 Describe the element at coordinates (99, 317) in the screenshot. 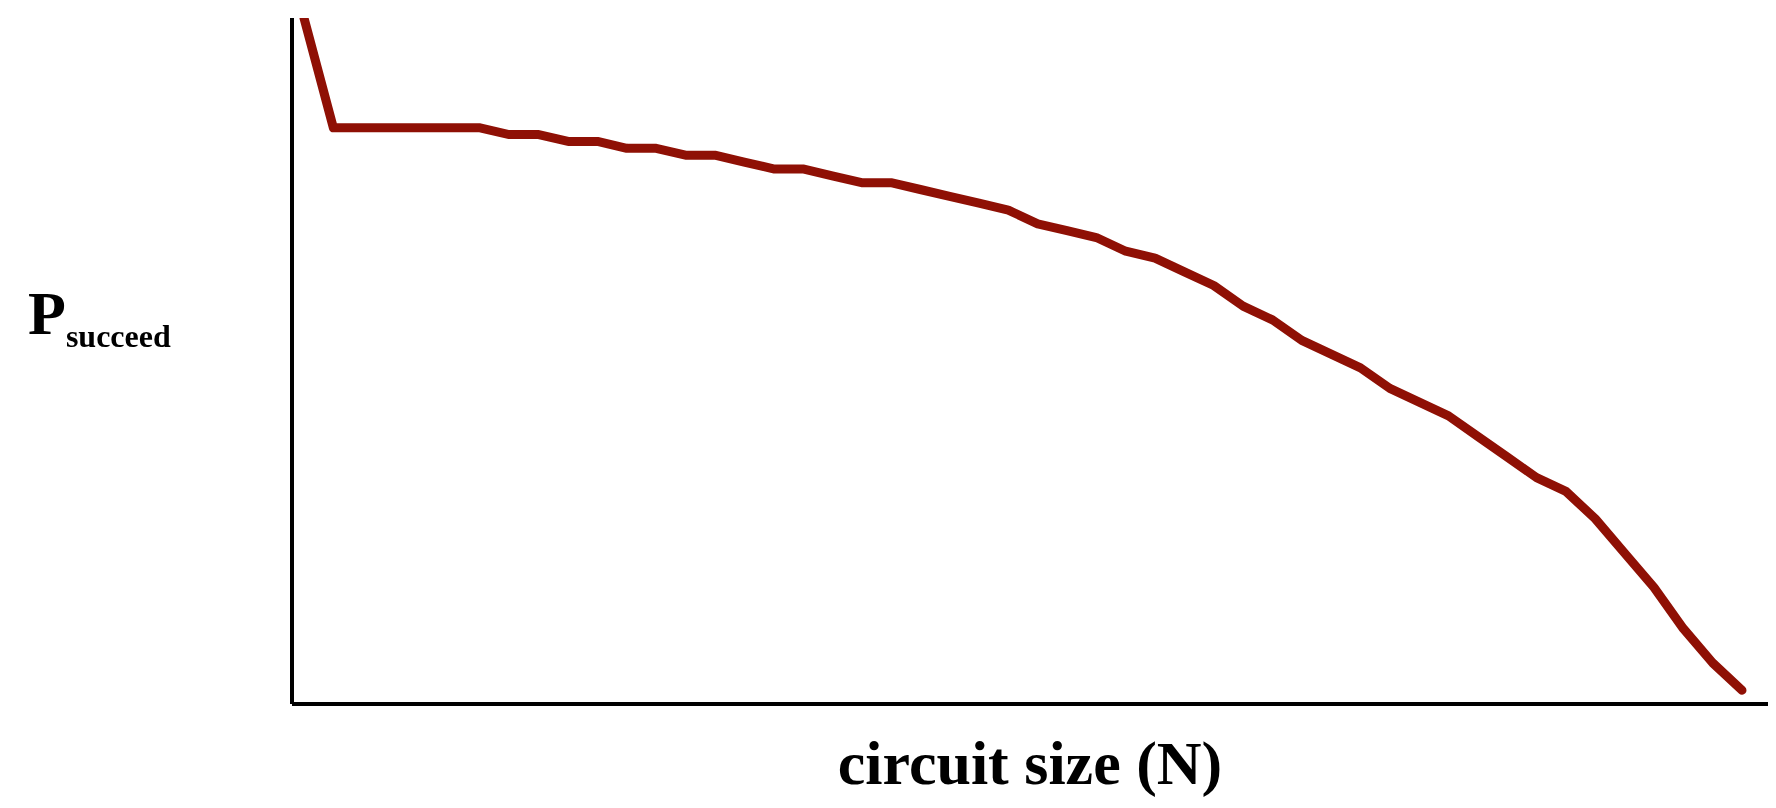

I see `y-axis-title: P$_{succeed}$` at that location.